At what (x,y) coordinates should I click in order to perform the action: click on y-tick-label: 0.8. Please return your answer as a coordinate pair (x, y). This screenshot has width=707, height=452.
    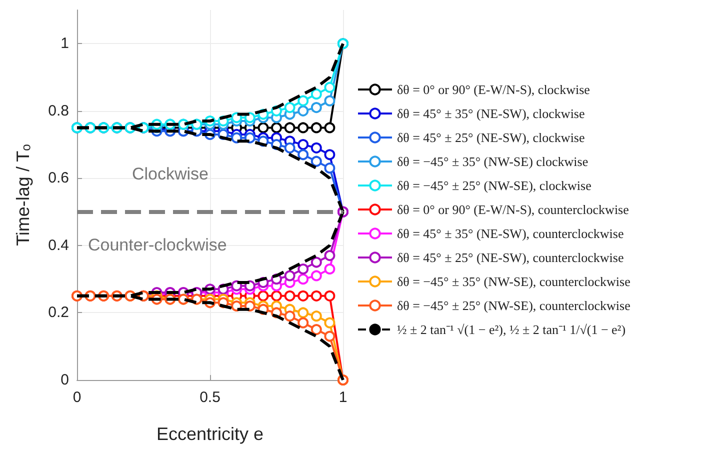
    Looking at the image, I should click on (58, 111).